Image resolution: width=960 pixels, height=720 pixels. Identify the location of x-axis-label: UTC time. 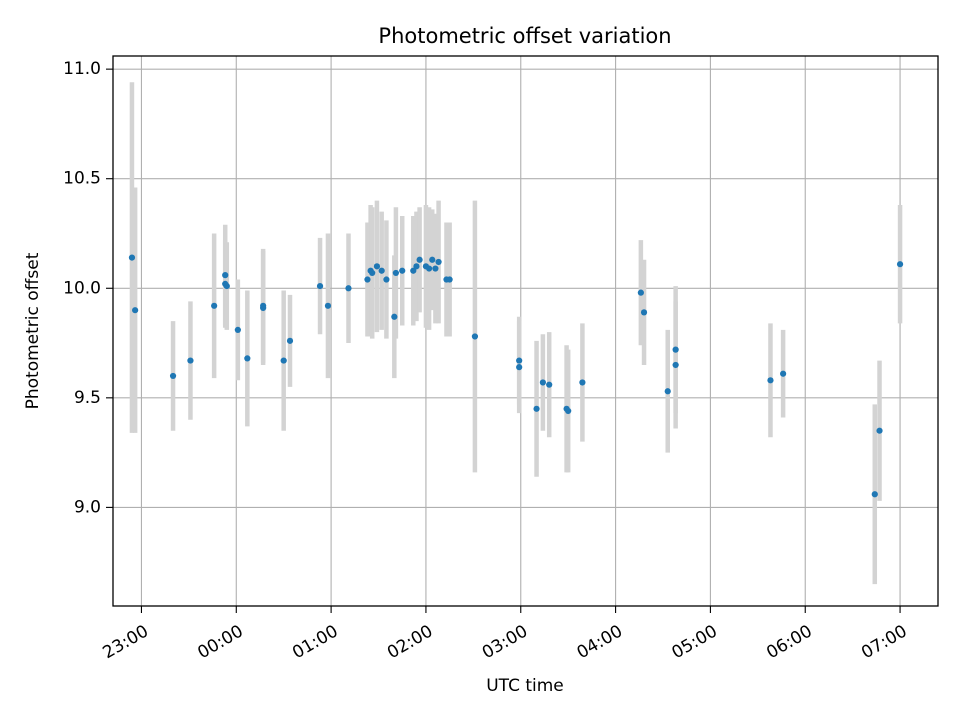
(525, 686).